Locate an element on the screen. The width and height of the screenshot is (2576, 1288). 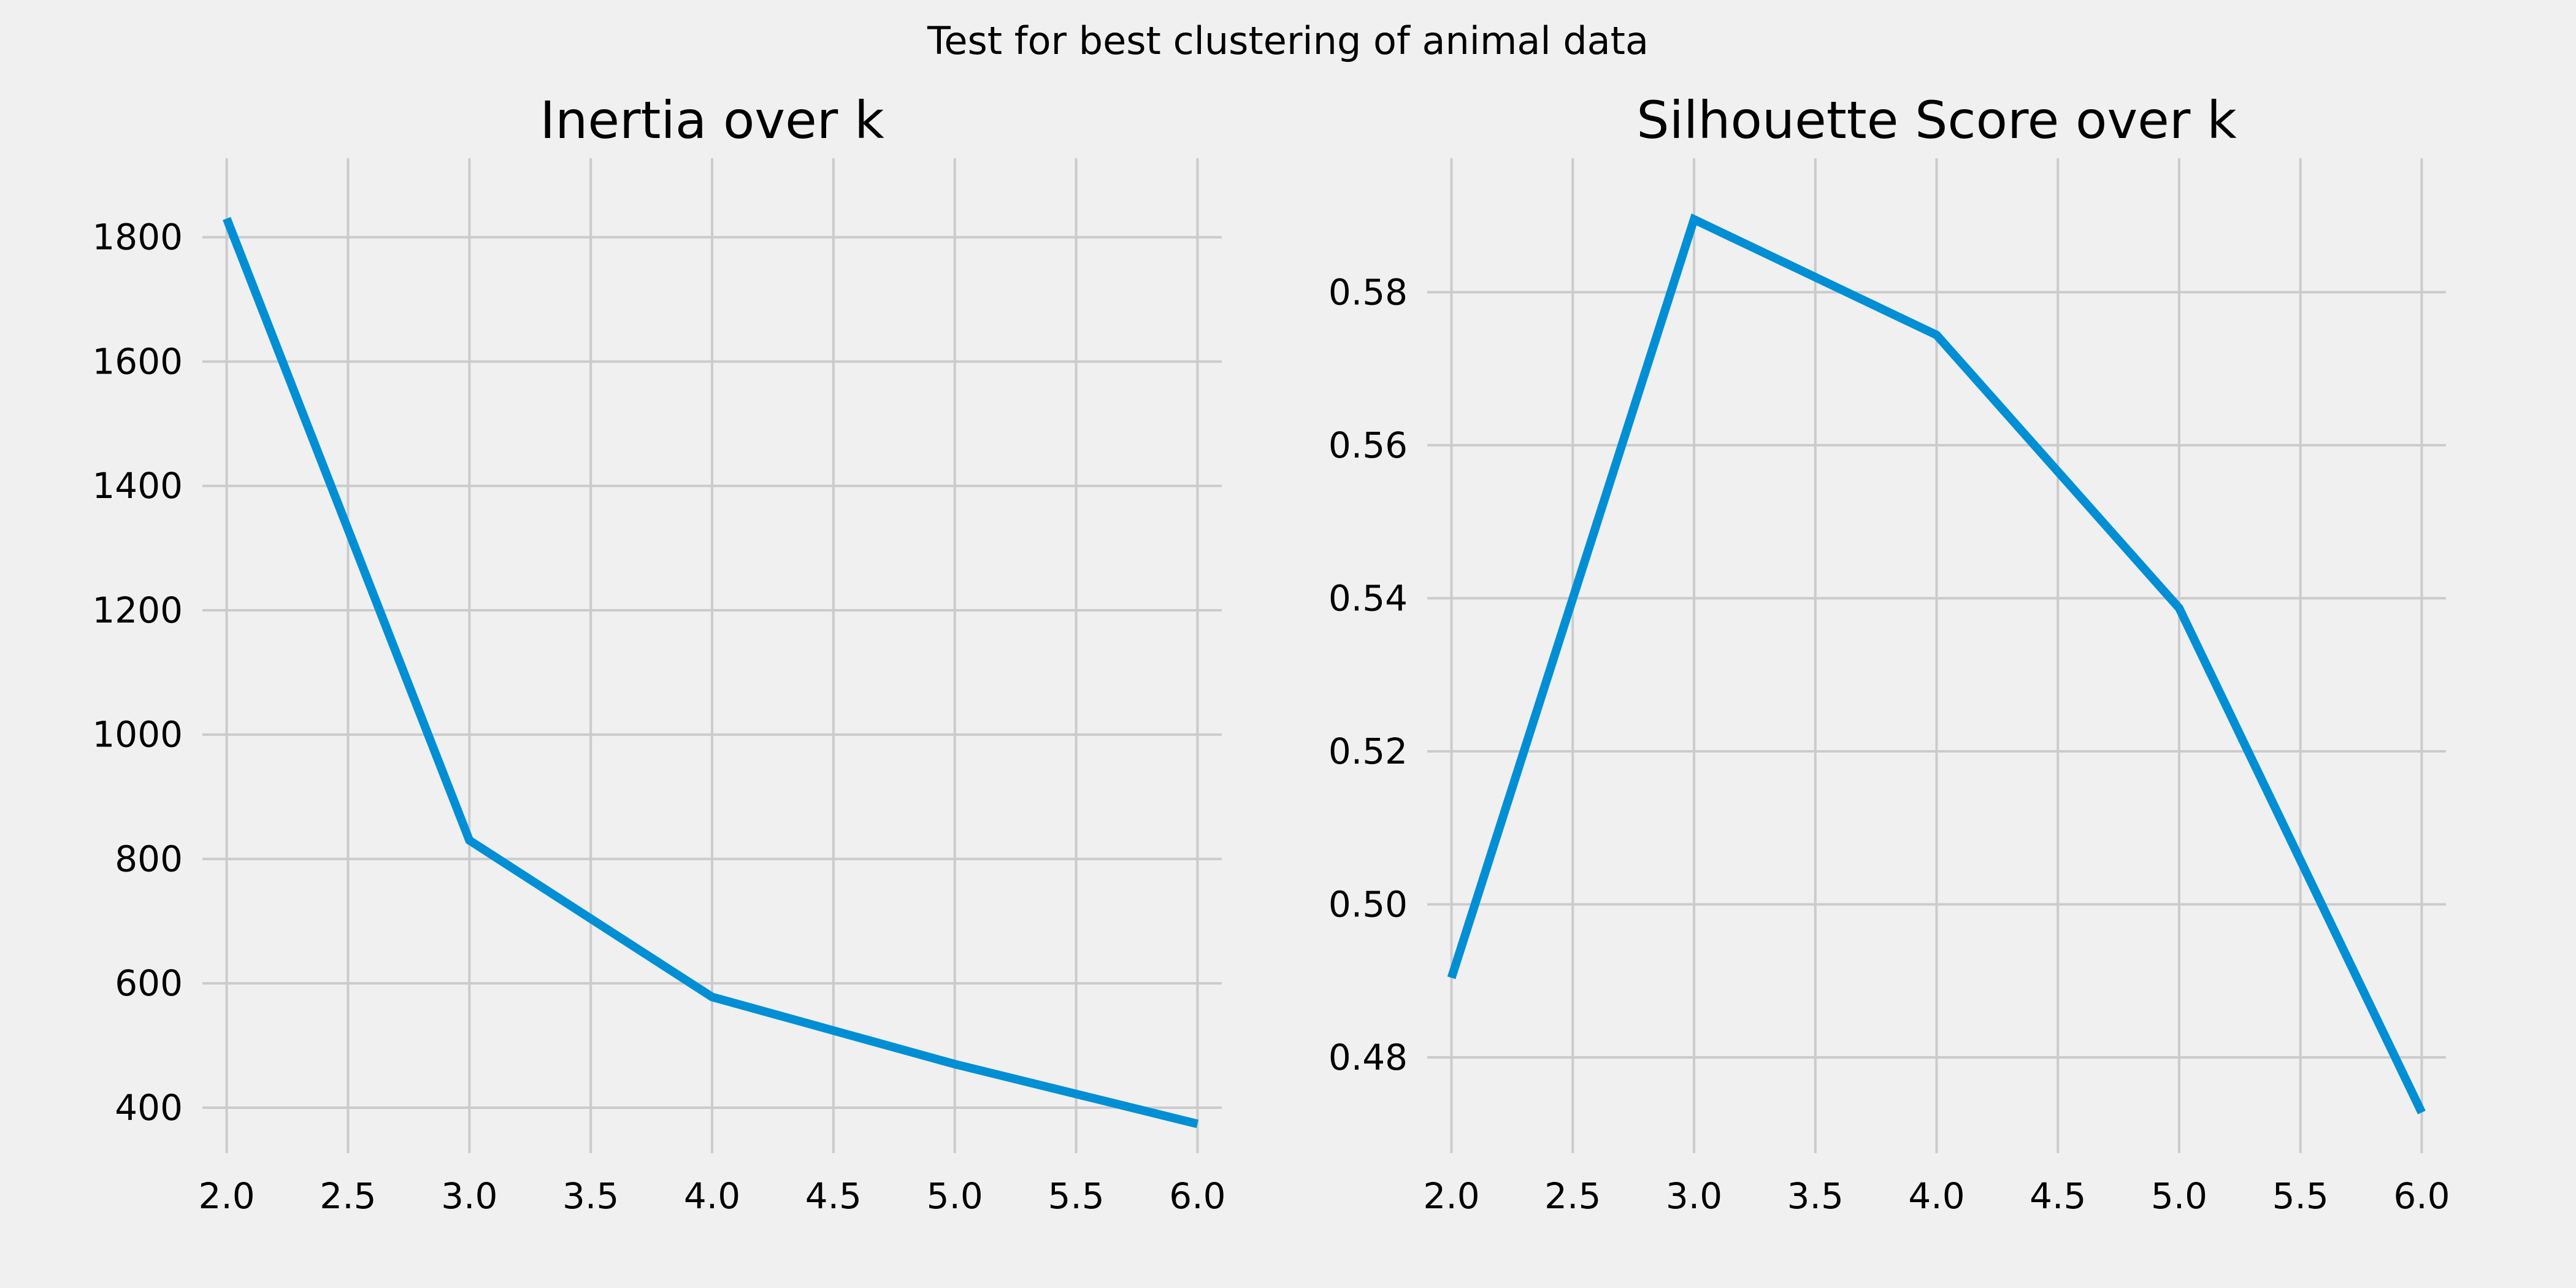
silhouette-x-tick-label: 2.0 is located at coordinates (1451, 1196).